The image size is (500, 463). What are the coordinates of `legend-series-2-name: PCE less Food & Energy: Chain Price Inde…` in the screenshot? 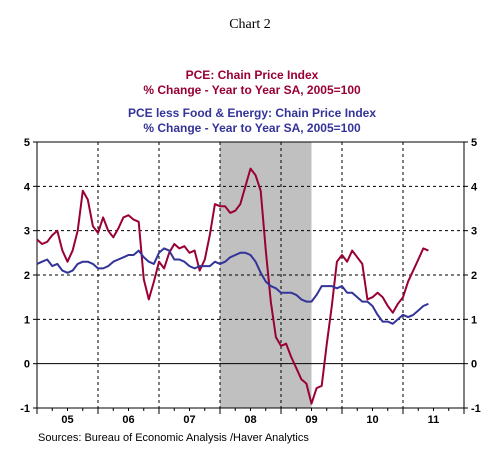 It's located at (252, 113).